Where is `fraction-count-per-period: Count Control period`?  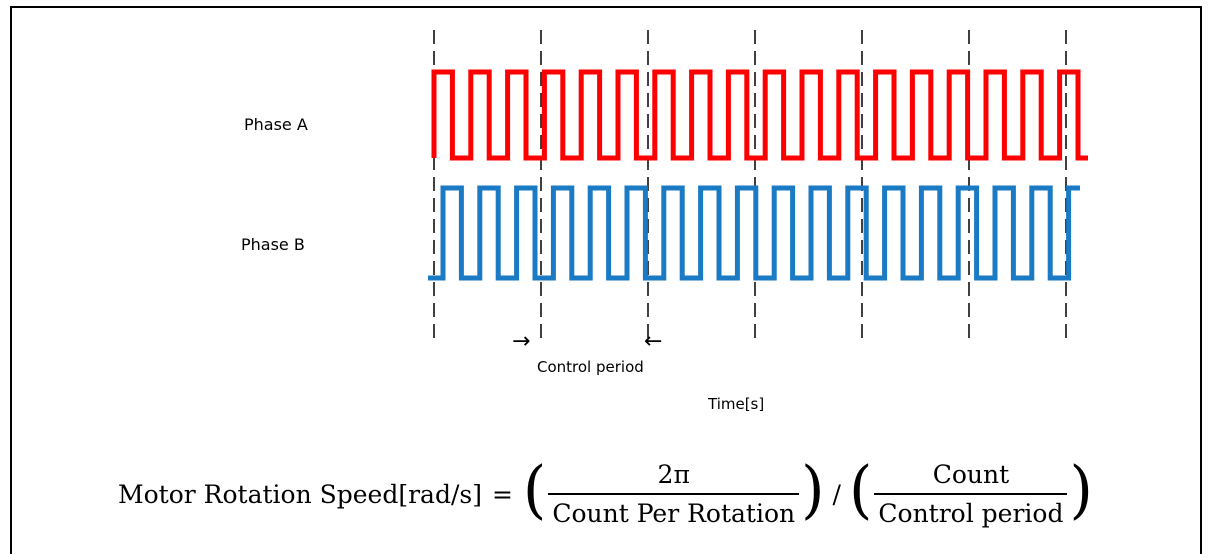 fraction-count-per-period: Count Control period is located at coordinates (971, 494).